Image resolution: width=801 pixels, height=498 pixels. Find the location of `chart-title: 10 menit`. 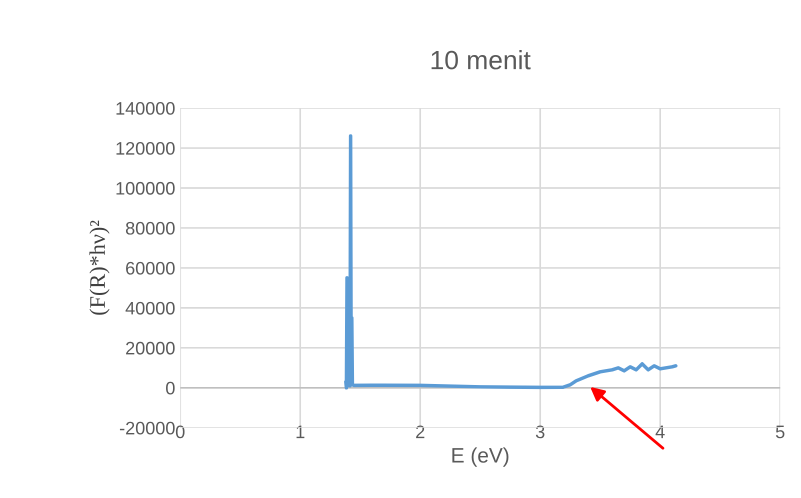

chart-title: 10 menit is located at coordinates (481, 60).